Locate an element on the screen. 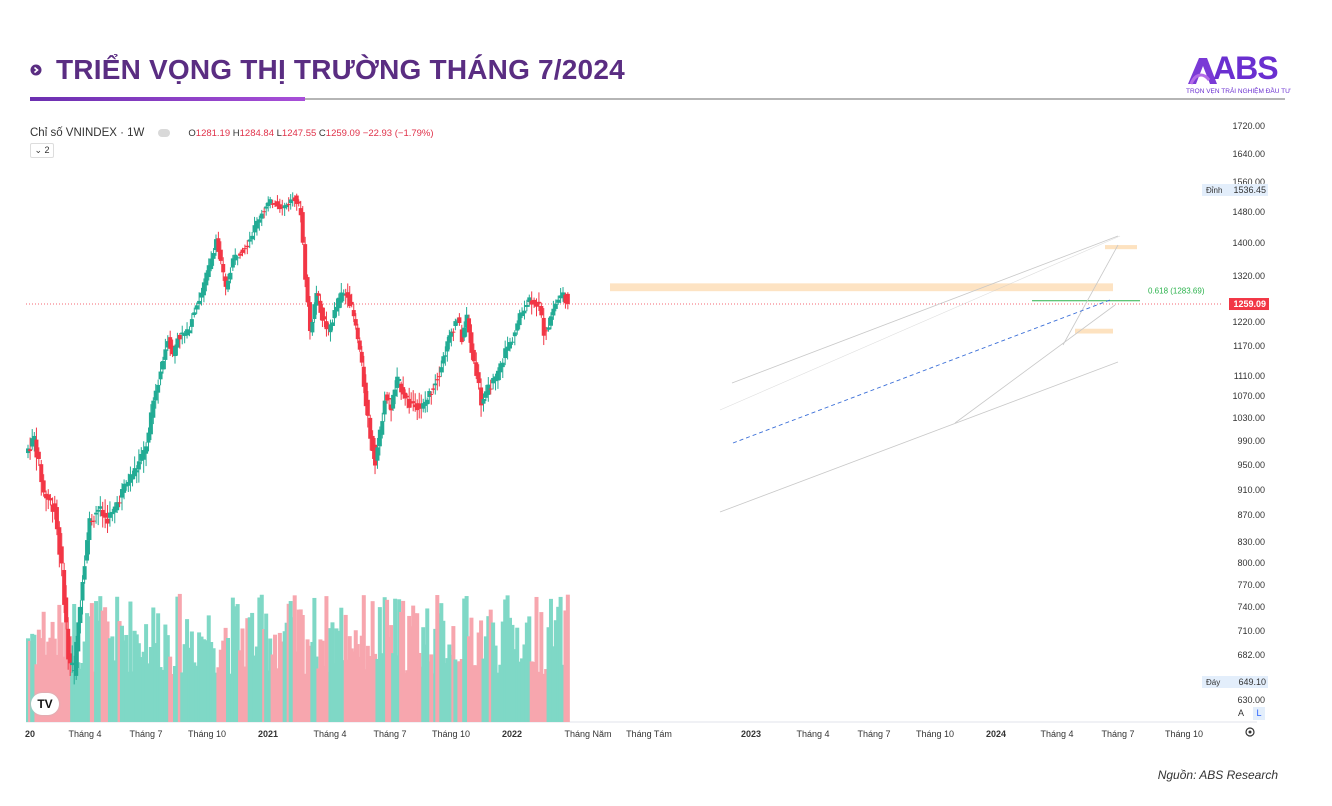 The width and height of the screenshot is (1332, 806). y-tick-label: 710.00 is located at coordinates (1251, 631).